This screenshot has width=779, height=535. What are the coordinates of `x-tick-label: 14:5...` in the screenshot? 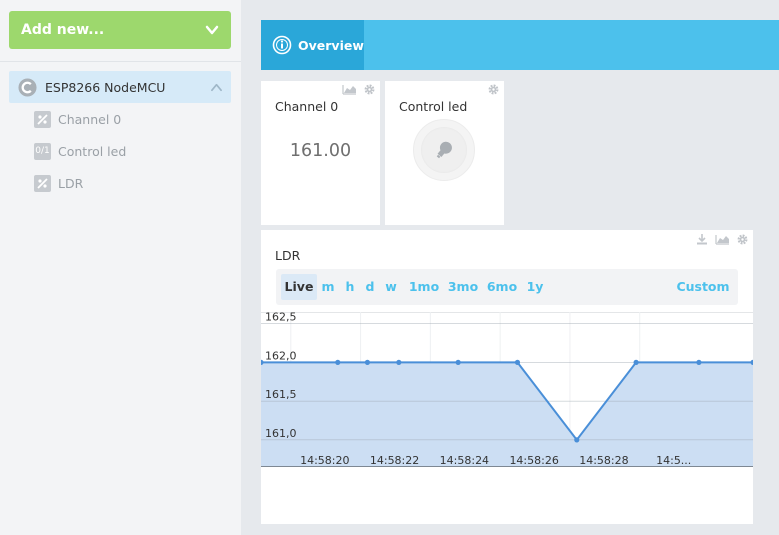 It's located at (673, 460).